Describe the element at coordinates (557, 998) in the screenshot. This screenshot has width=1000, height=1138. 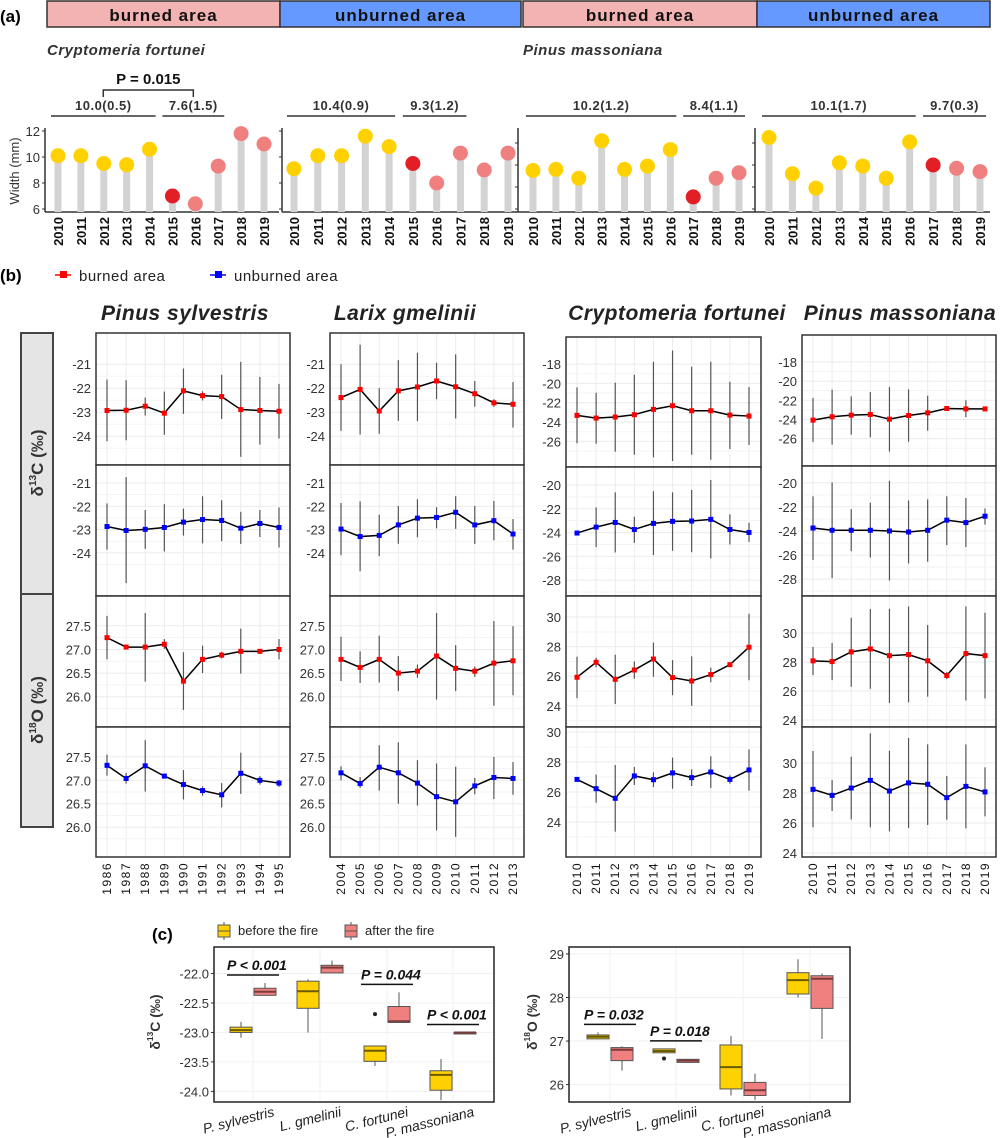
I see `y-tick-label: 28` at that location.